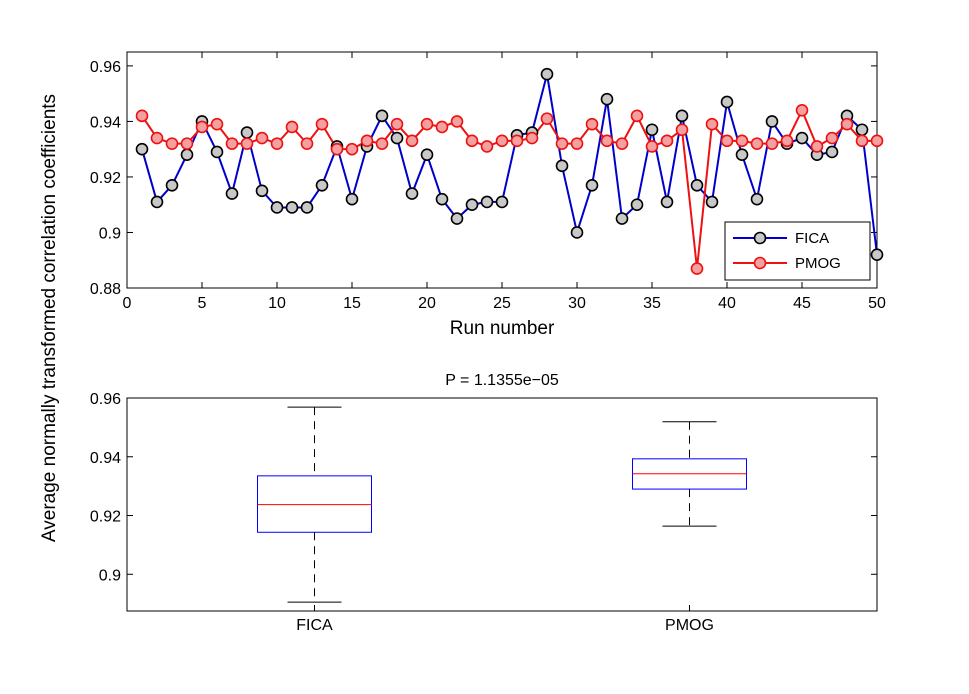 The width and height of the screenshot is (969, 694). What do you see at coordinates (502, 380) in the screenshot?
I see `box-plot-title: P = 1.1355e−05` at bounding box center [502, 380].